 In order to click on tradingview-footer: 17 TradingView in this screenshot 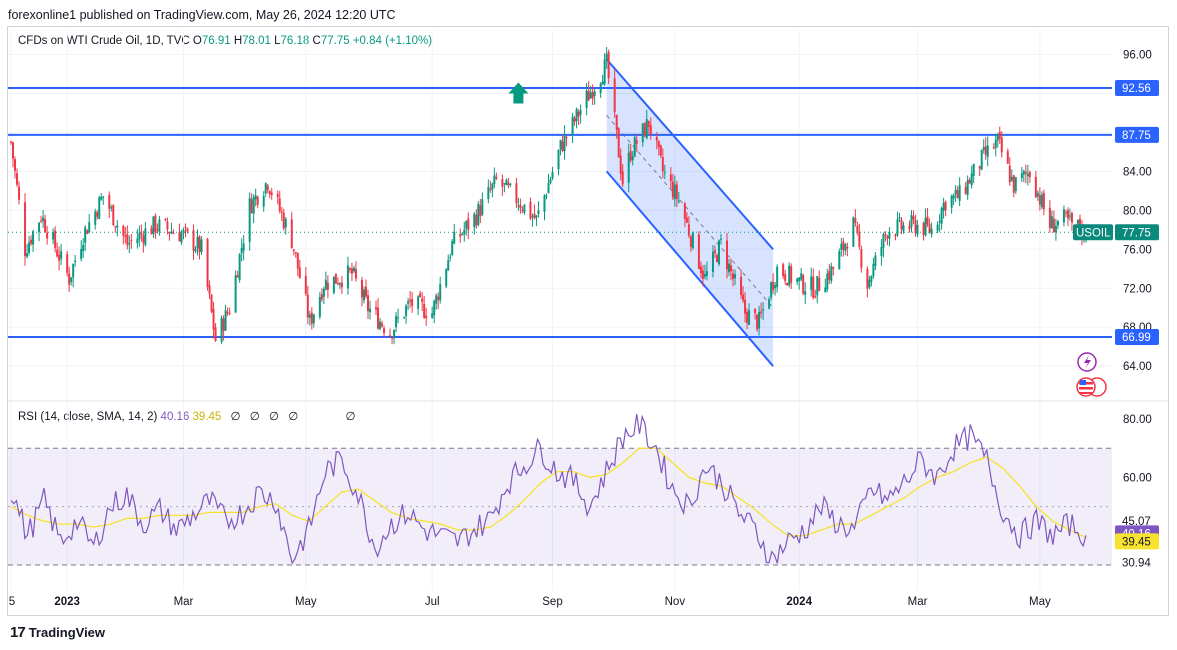, I will do `click(57, 632)`.